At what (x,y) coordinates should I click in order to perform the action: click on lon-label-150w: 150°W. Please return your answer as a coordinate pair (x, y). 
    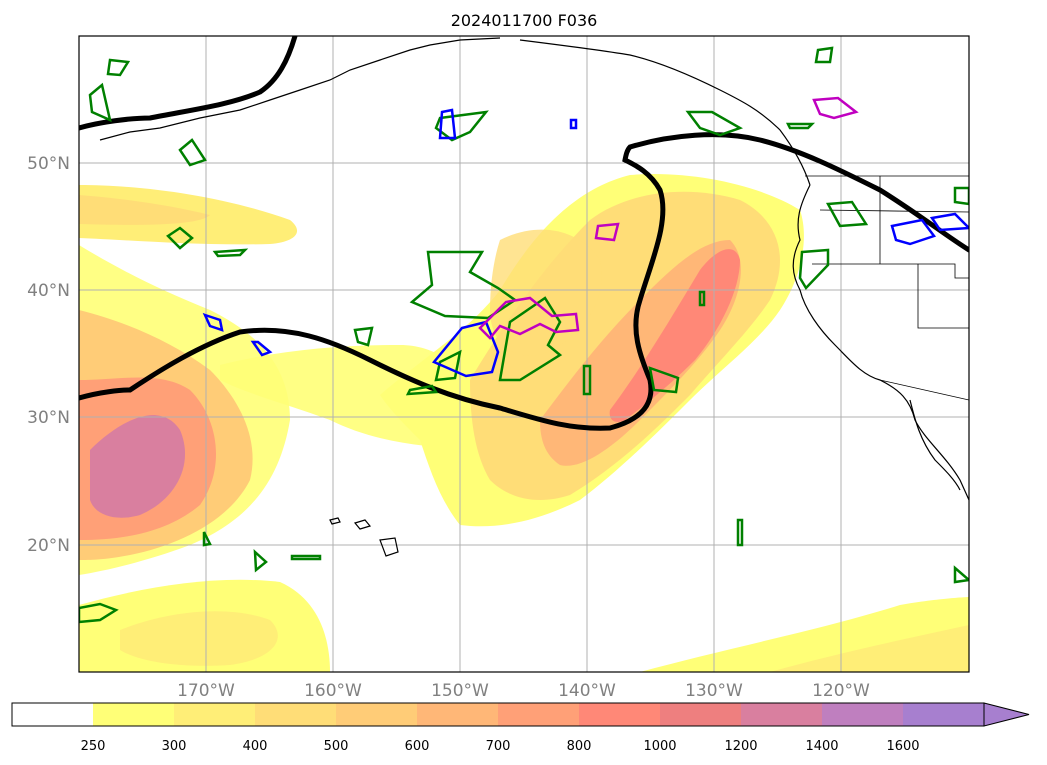
    Looking at the image, I should click on (460, 691).